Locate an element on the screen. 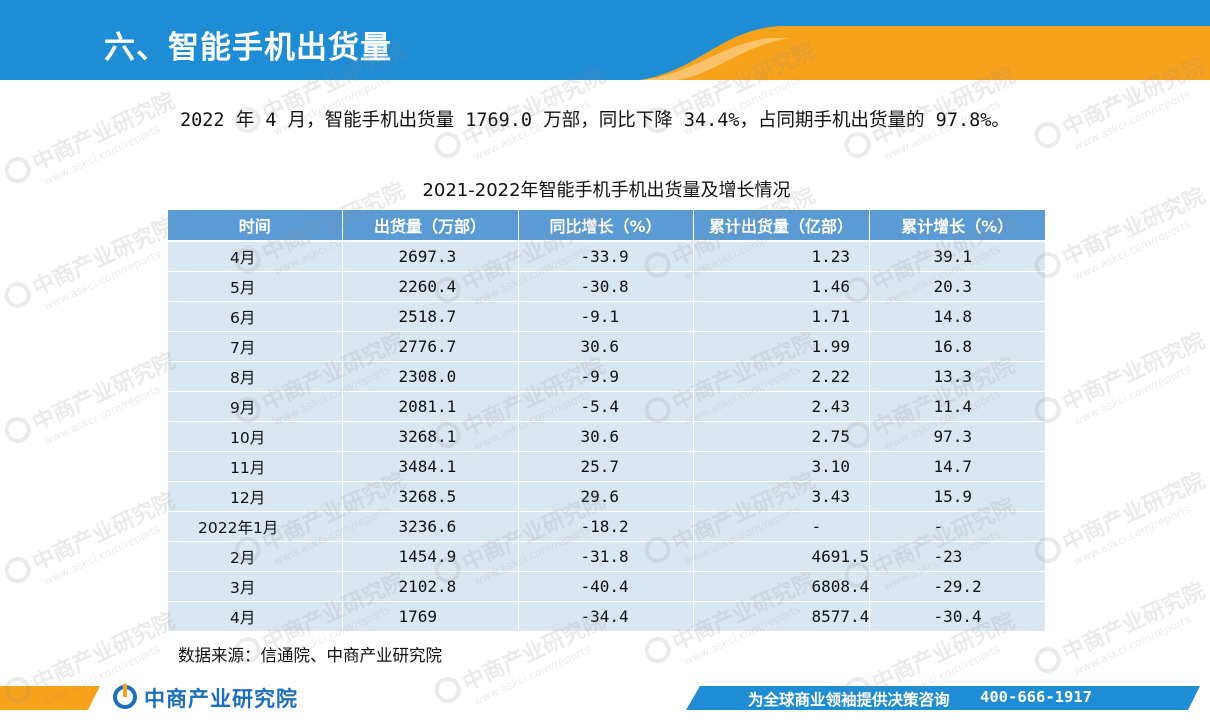 The width and height of the screenshot is (1210, 722). table-cell: -31.8 is located at coordinates (606, 556).